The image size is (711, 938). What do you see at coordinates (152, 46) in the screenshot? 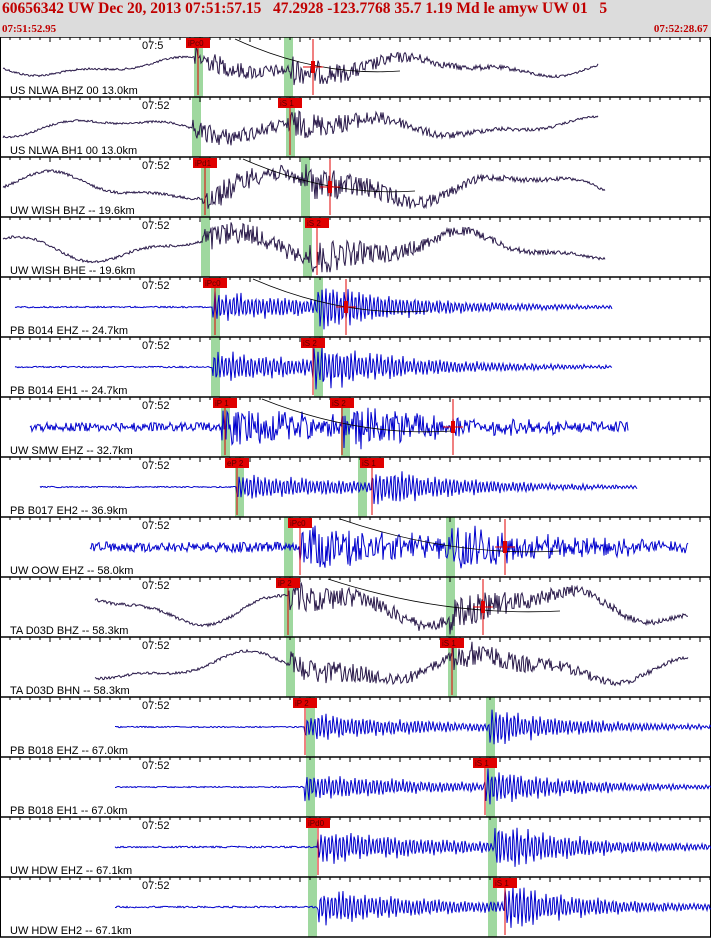
I see `trace-time-label: 07:5` at bounding box center [152, 46].